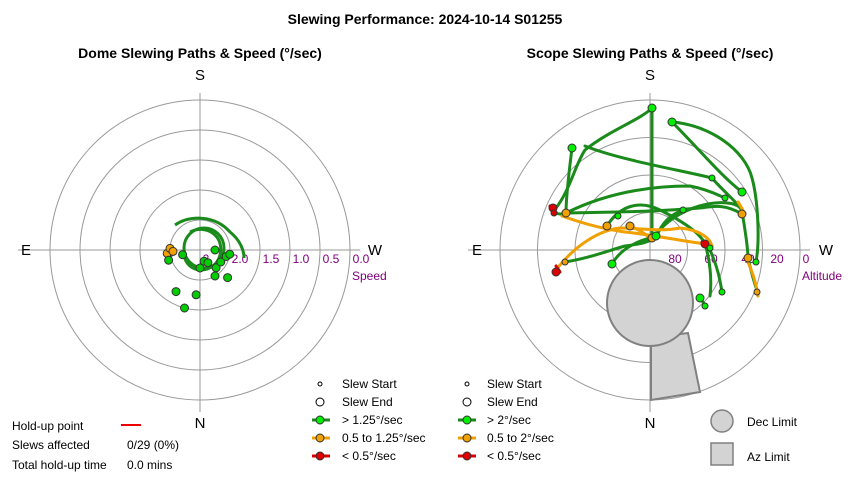 The height and width of the screenshot is (480, 850). Describe the element at coordinates (822, 276) in the screenshot. I see `scope-radial-label: Altitude` at that location.